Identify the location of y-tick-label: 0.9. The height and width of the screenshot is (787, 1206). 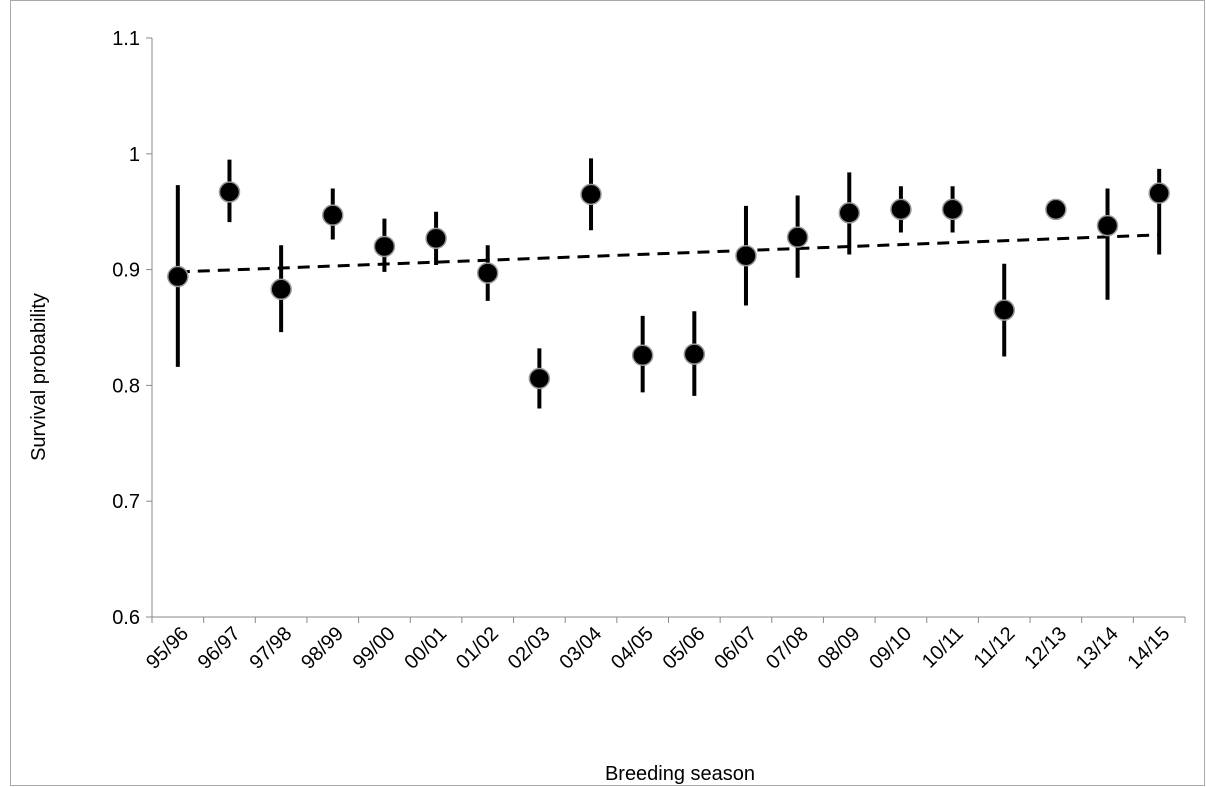
(126, 271).